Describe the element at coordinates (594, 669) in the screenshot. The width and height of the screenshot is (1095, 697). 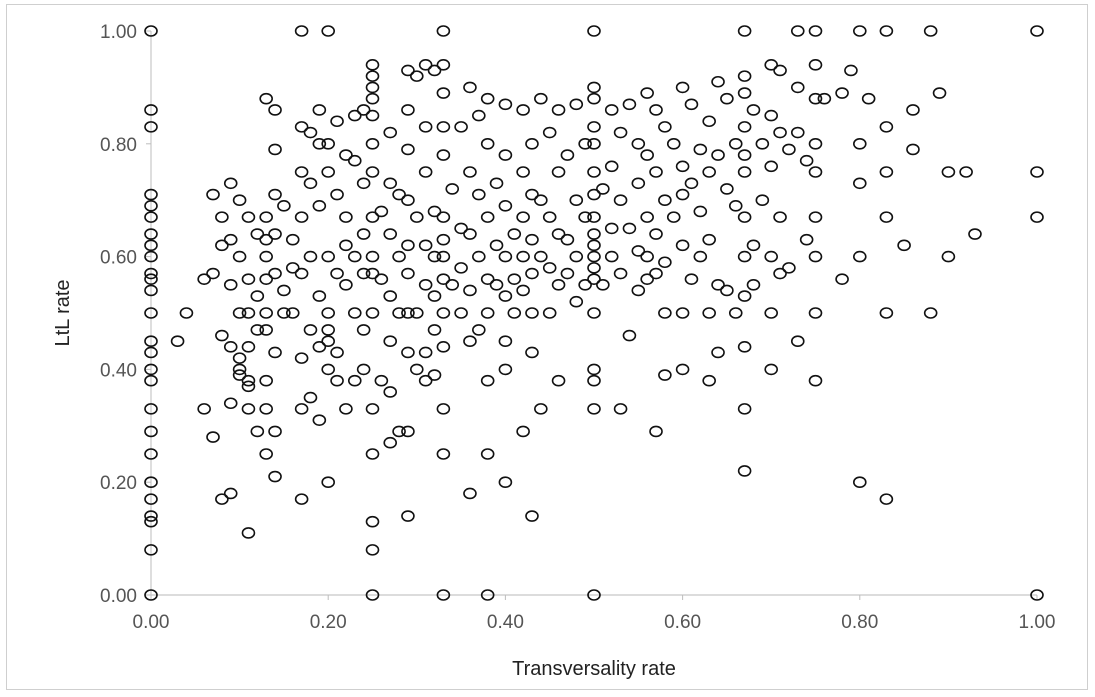
I see `x-axis-title: Transversality rate` at that location.